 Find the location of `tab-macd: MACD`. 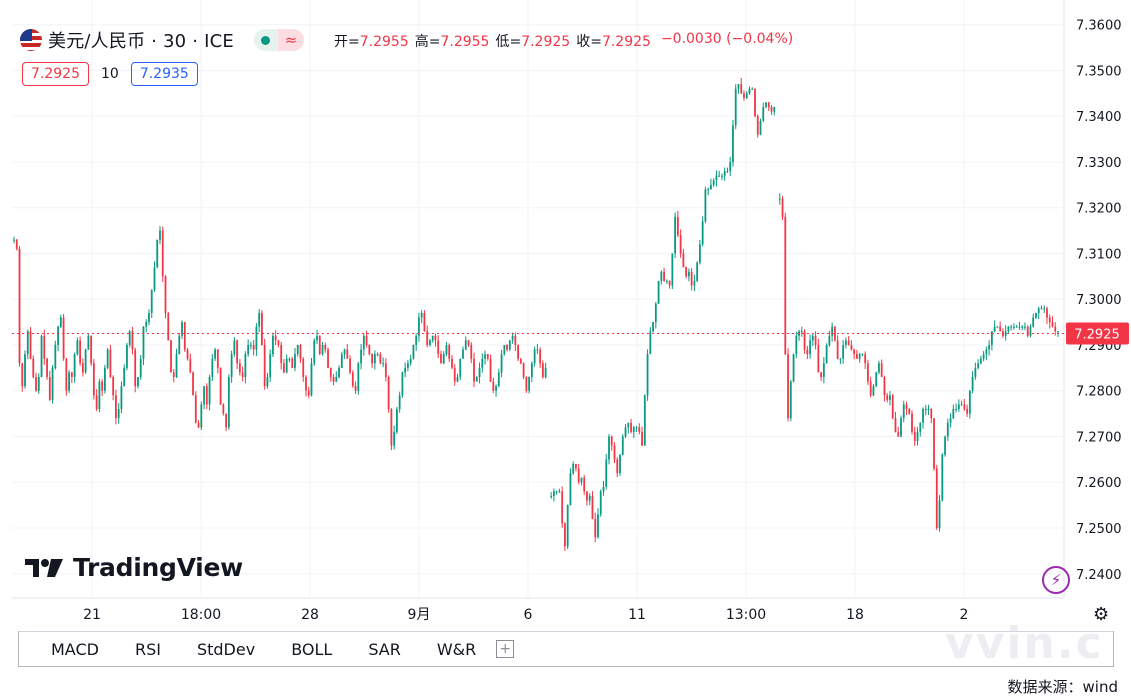

tab-macd: MACD is located at coordinates (75, 649).